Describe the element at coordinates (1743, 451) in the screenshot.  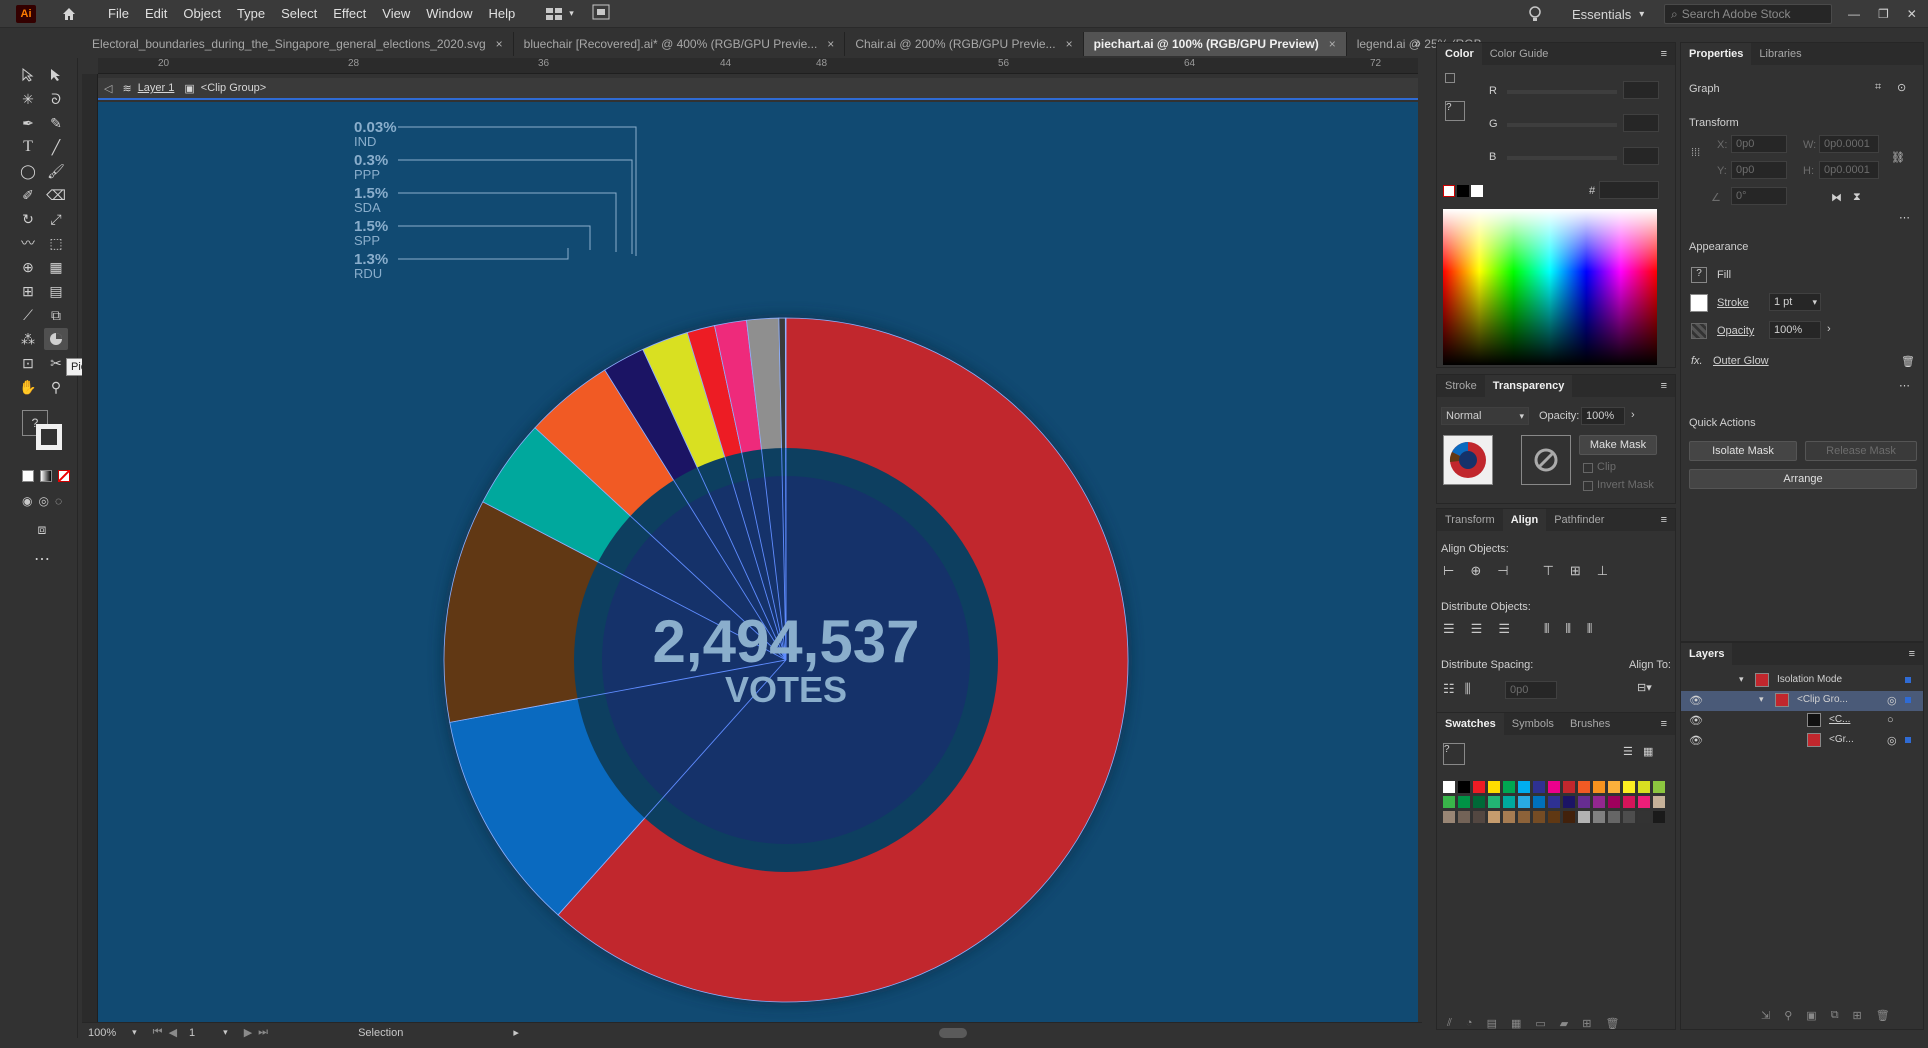
I see `isolate-mask-button: Isolate Mask` at that location.